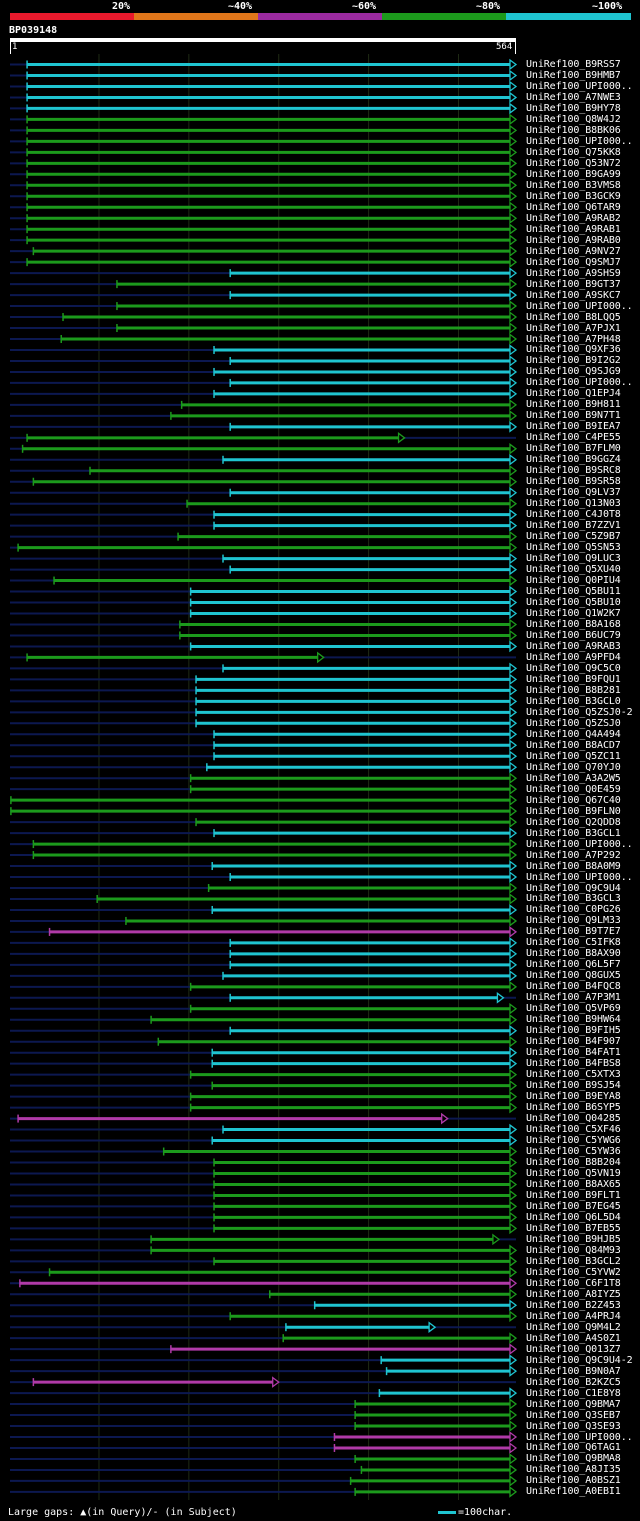 This screenshot has height=1521, width=640. Describe the element at coordinates (573, 921) in the screenshot. I see `hit-label: UniRef100_Q9LM33` at that location.